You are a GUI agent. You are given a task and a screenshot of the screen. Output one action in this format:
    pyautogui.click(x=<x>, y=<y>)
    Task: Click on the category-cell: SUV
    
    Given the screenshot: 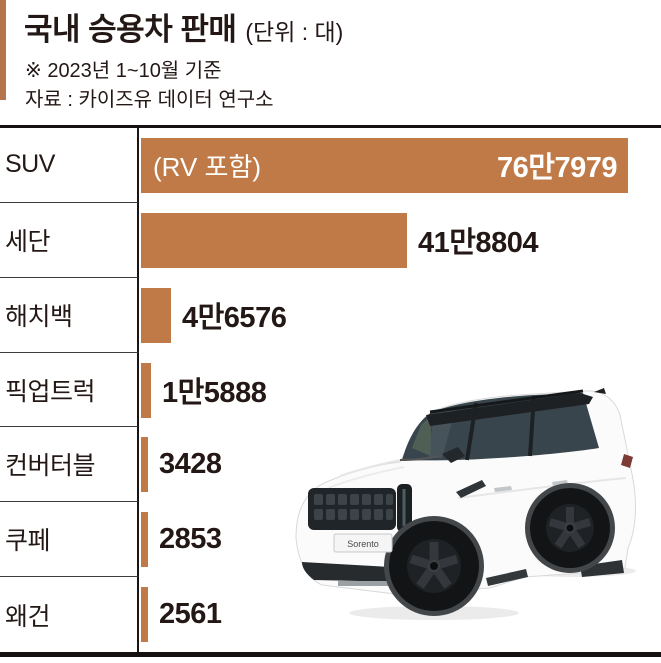 What is the action you would take?
    pyautogui.click(x=69, y=165)
    